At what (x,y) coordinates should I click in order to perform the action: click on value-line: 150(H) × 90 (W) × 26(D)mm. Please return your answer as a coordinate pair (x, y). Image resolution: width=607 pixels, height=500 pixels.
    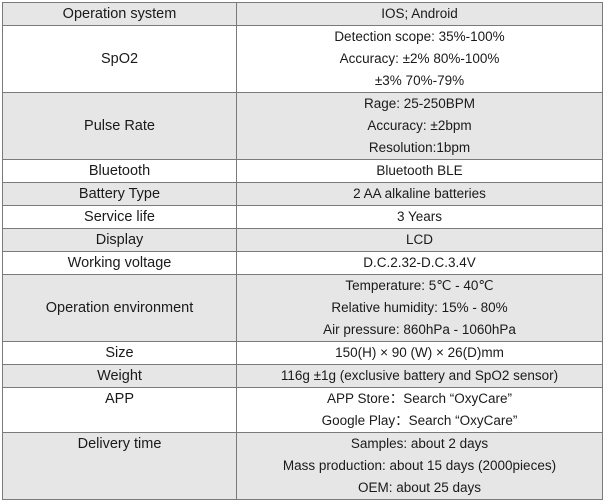
    Looking at the image, I should click on (419, 352).